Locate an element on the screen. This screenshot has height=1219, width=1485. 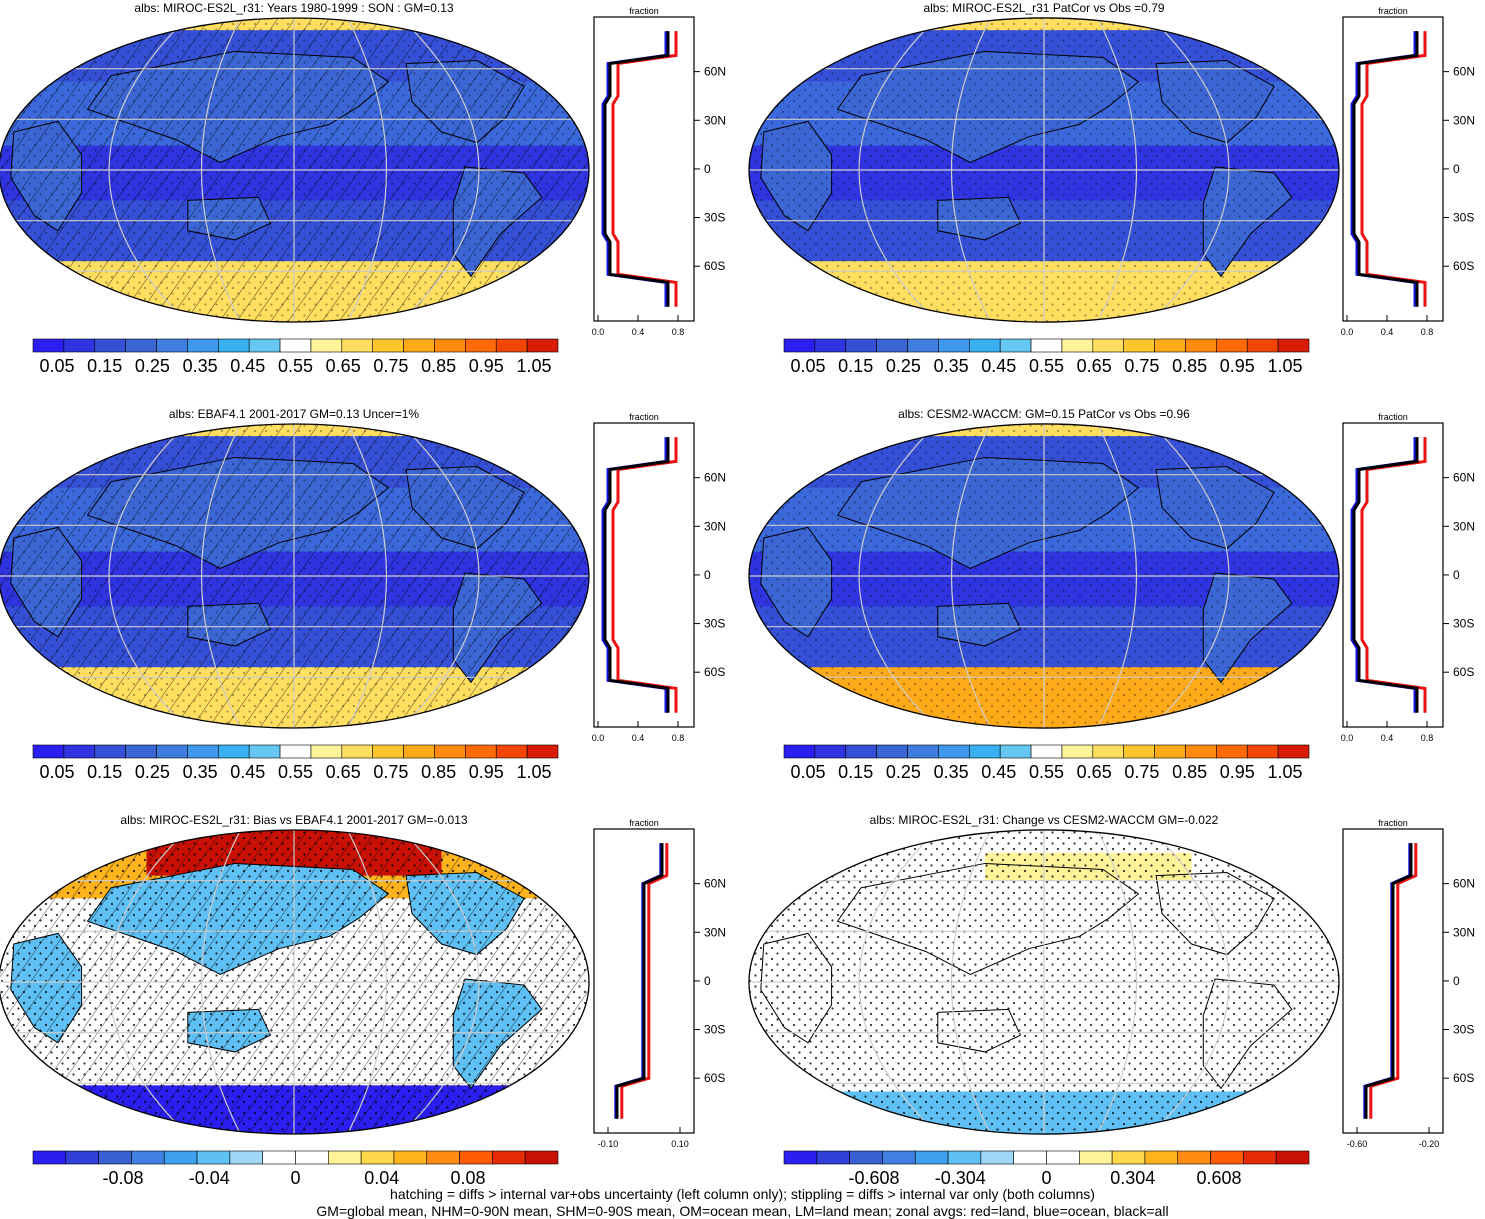
land-zonal-line is located at coordinates (1393, 169).